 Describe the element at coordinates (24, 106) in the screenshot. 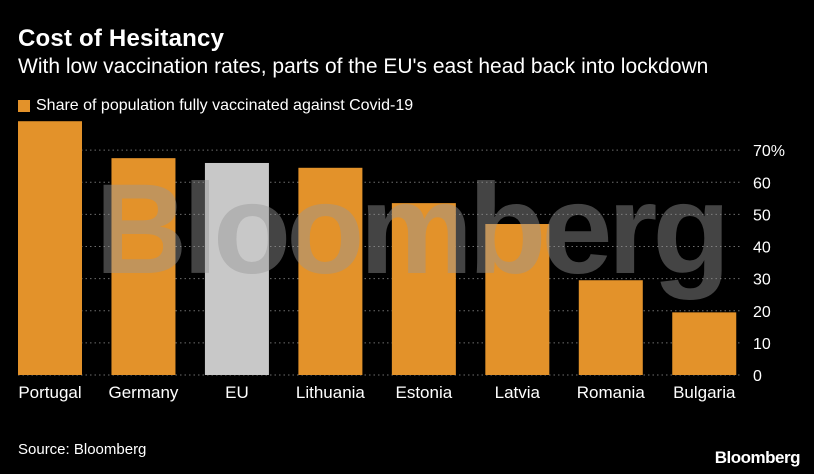

I see `legend-swatch` at that location.